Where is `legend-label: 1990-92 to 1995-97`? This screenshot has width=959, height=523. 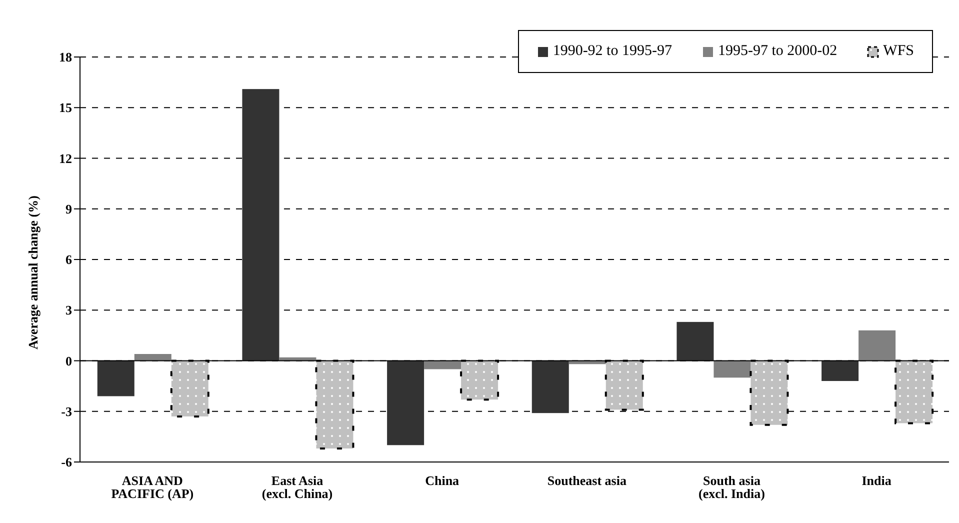 legend-label: 1990-92 to 1995-97 is located at coordinates (612, 51).